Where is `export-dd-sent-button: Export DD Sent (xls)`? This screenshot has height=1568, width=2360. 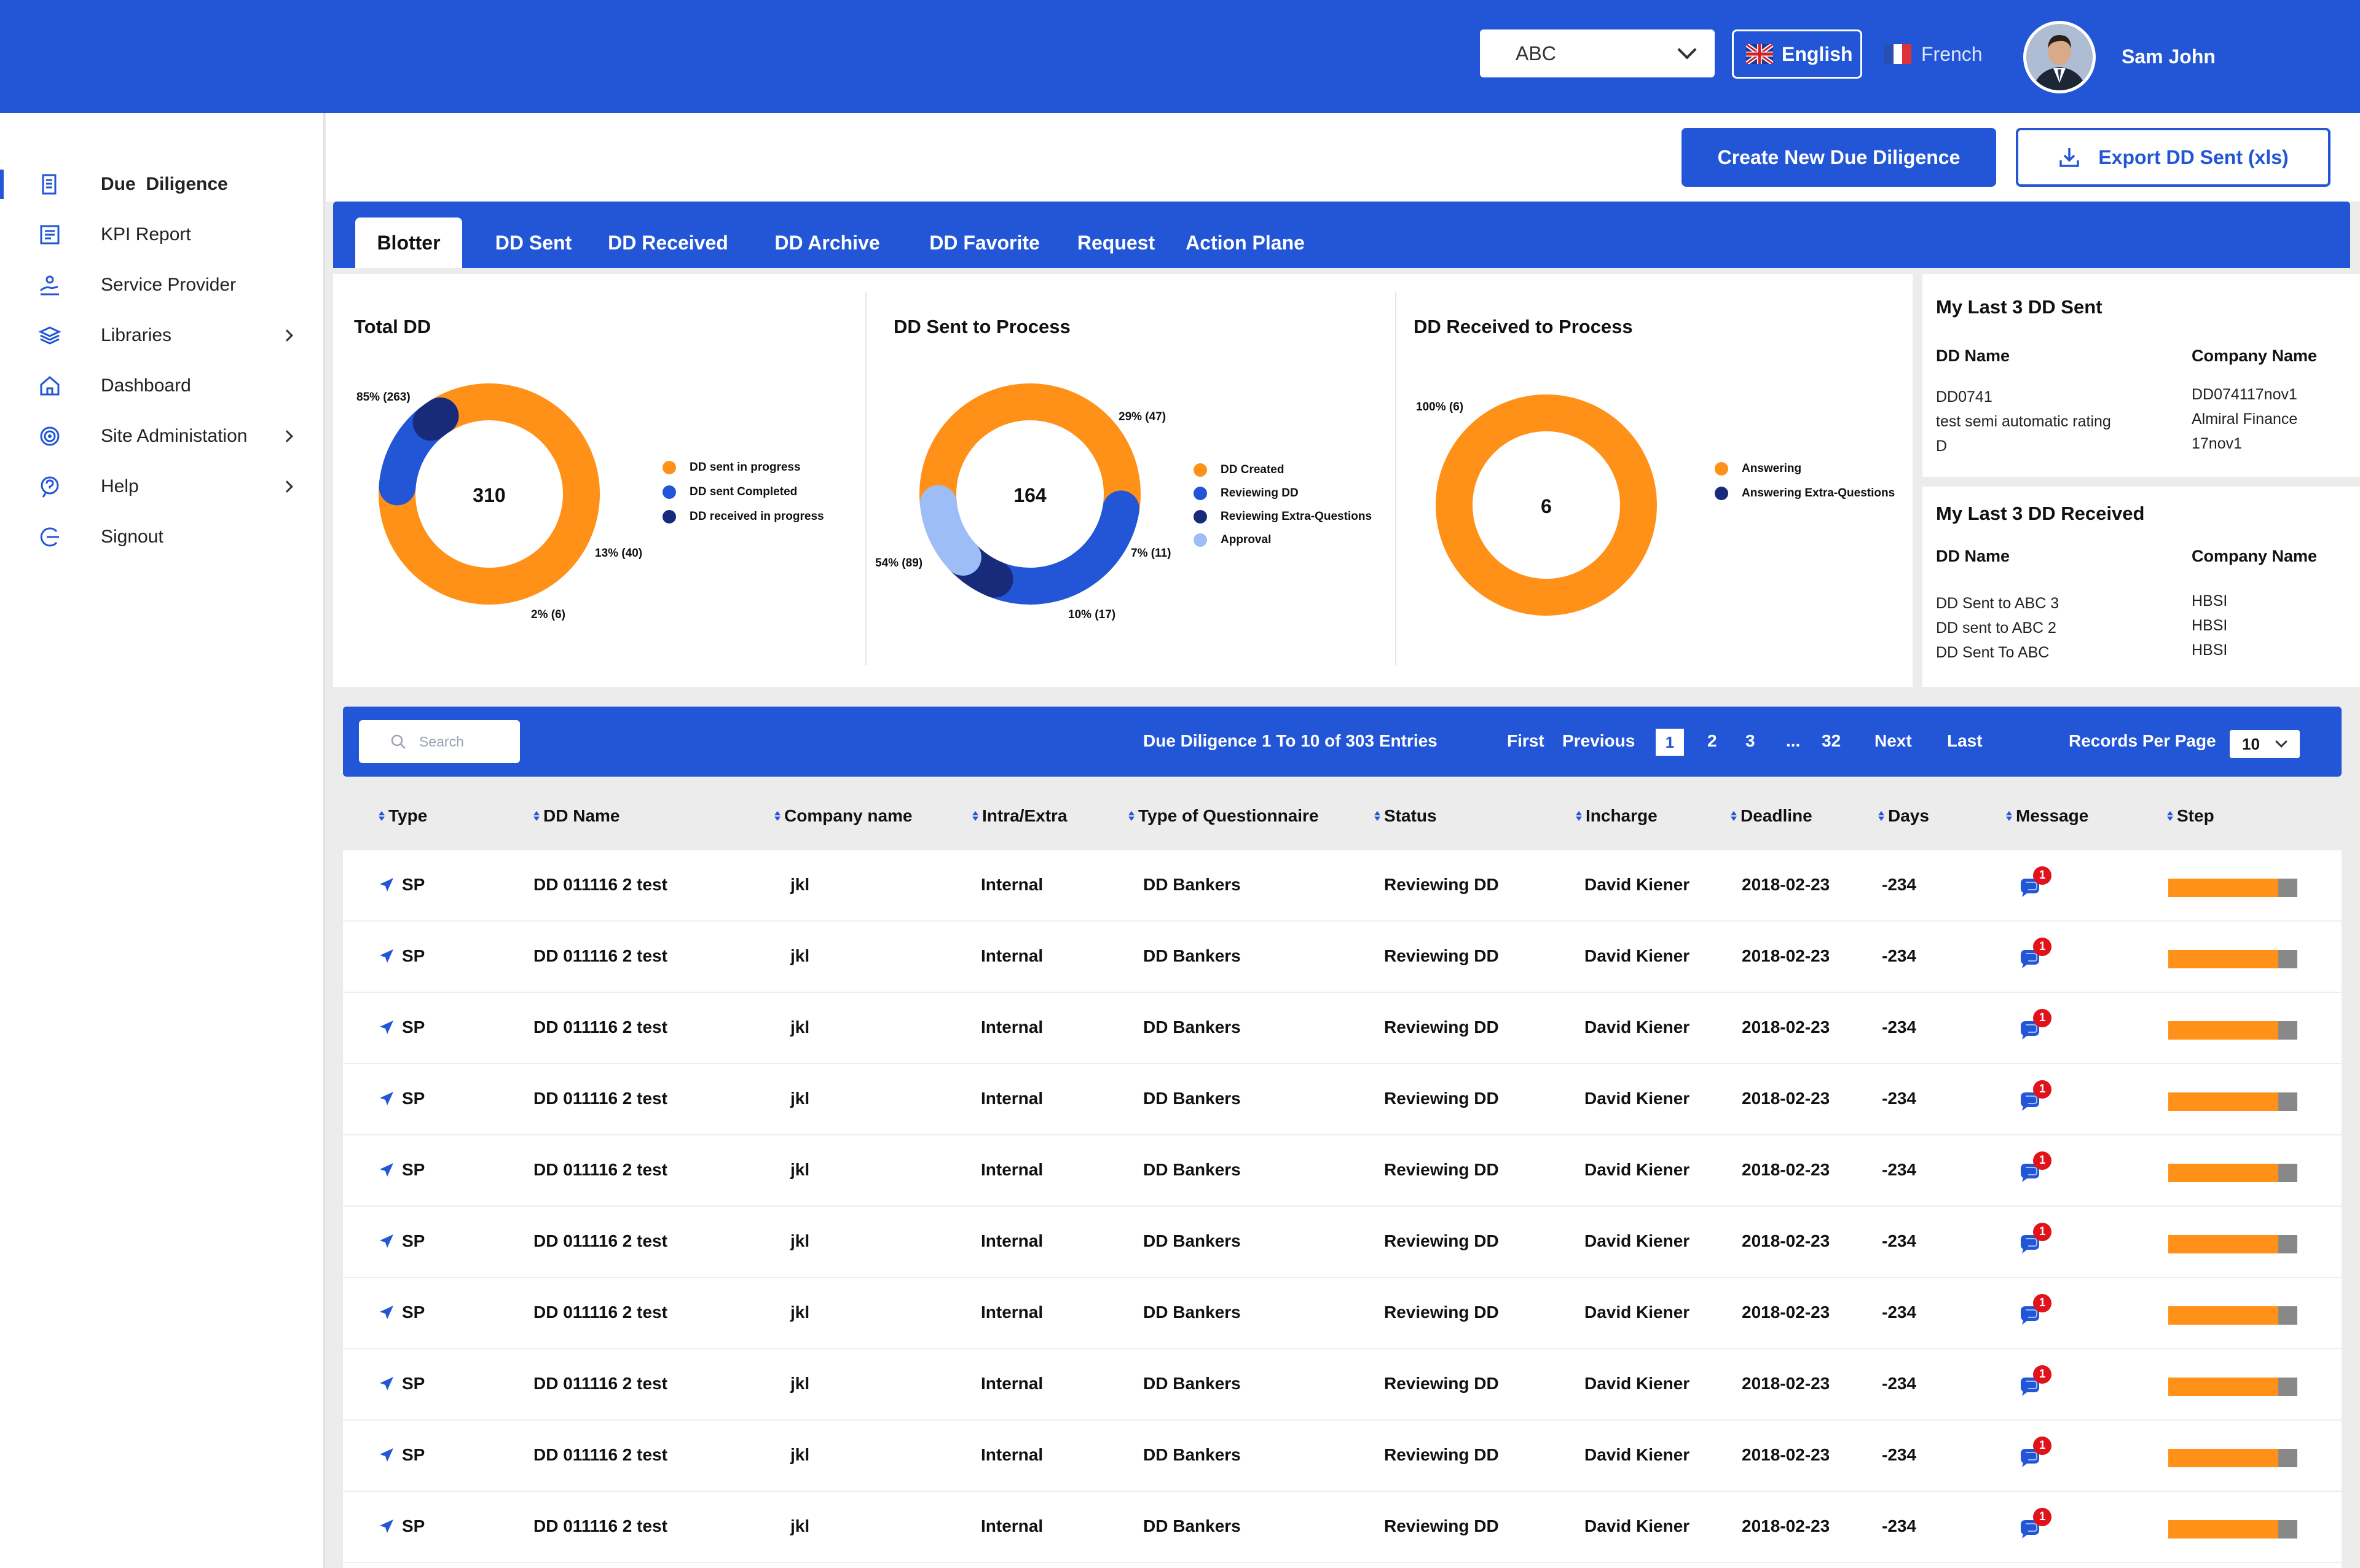 export-dd-sent-button: Export DD Sent (xls) is located at coordinates (2173, 157).